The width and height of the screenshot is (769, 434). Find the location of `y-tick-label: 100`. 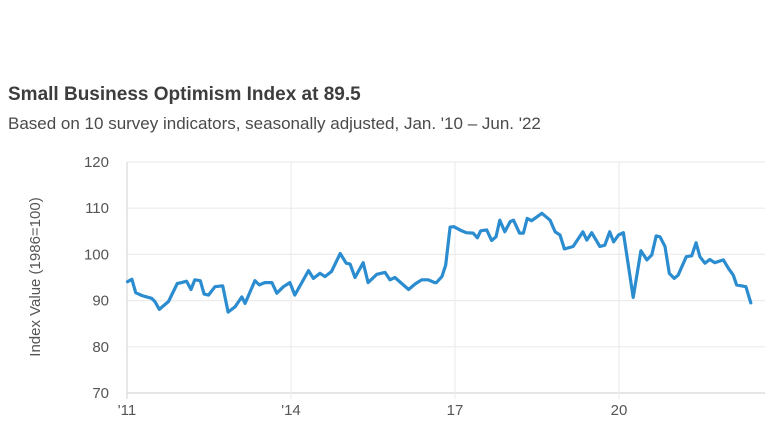

y-tick-label: 100 is located at coordinates (96, 254).